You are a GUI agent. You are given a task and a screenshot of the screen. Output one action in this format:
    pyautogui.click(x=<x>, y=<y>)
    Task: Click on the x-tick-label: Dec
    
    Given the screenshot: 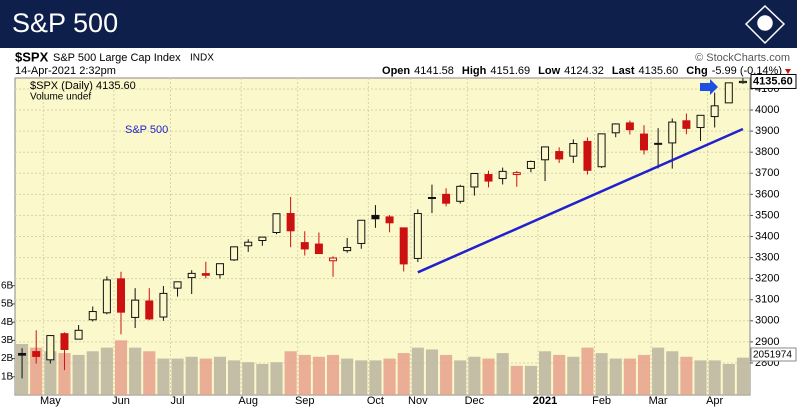 What is the action you would take?
    pyautogui.click(x=475, y=401)
    